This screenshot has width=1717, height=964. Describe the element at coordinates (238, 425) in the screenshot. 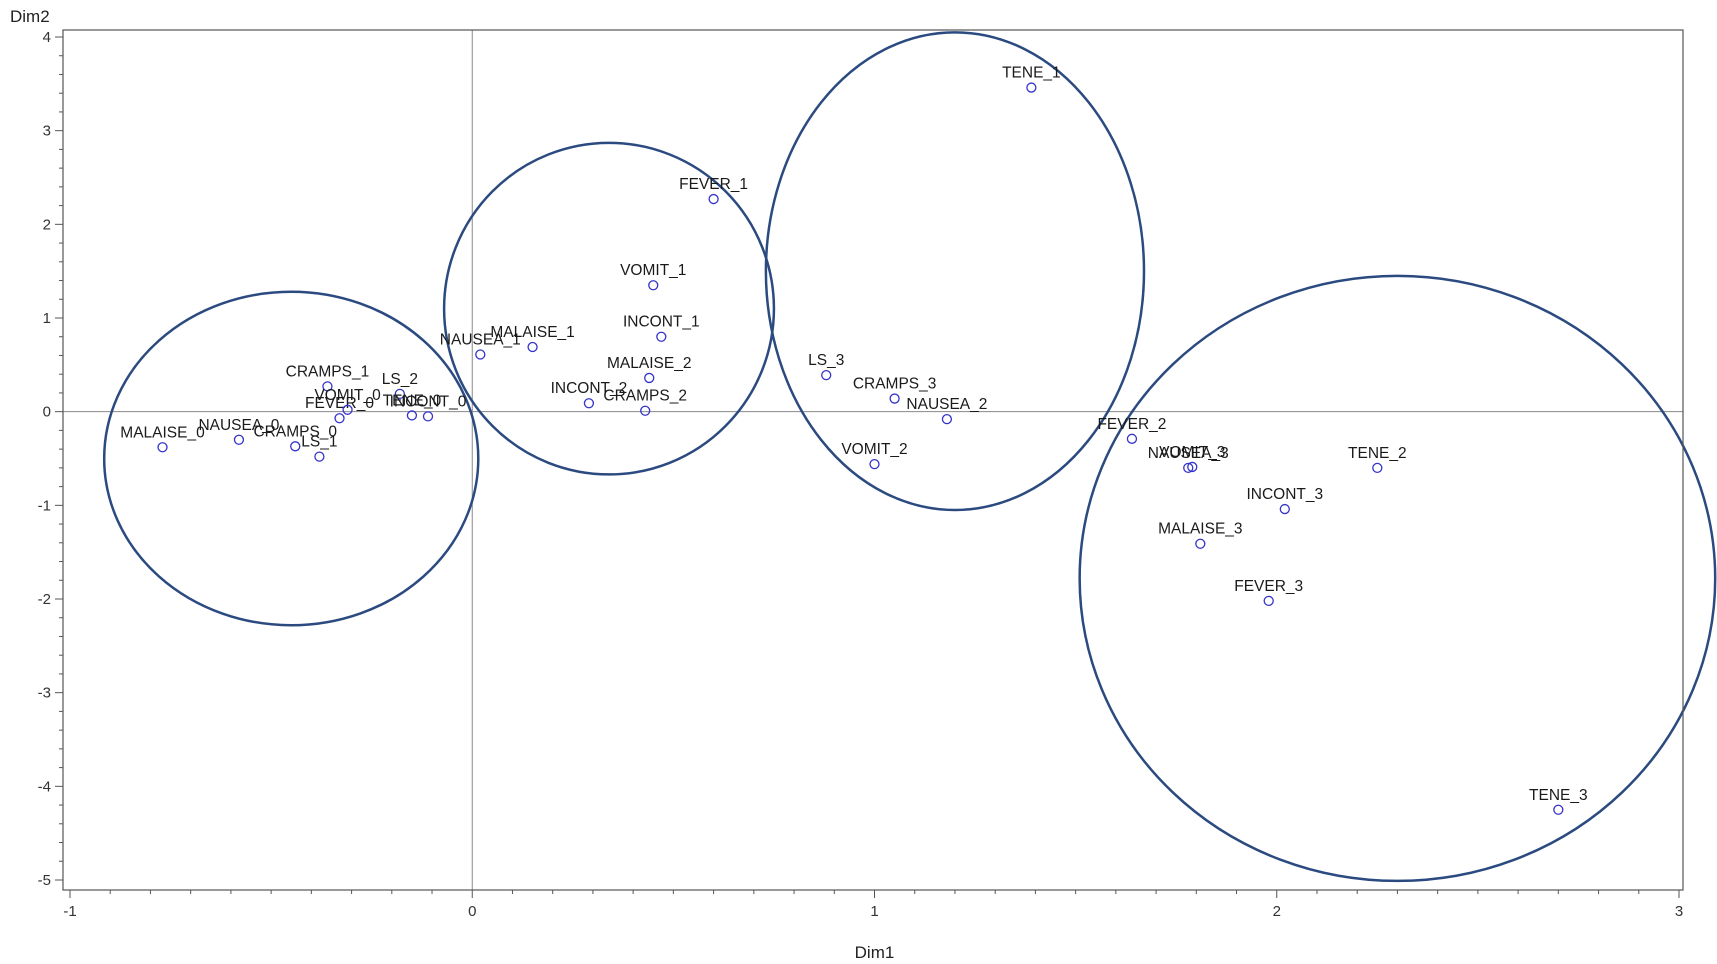

I see `point-label: NAUSEA_0` at that location.